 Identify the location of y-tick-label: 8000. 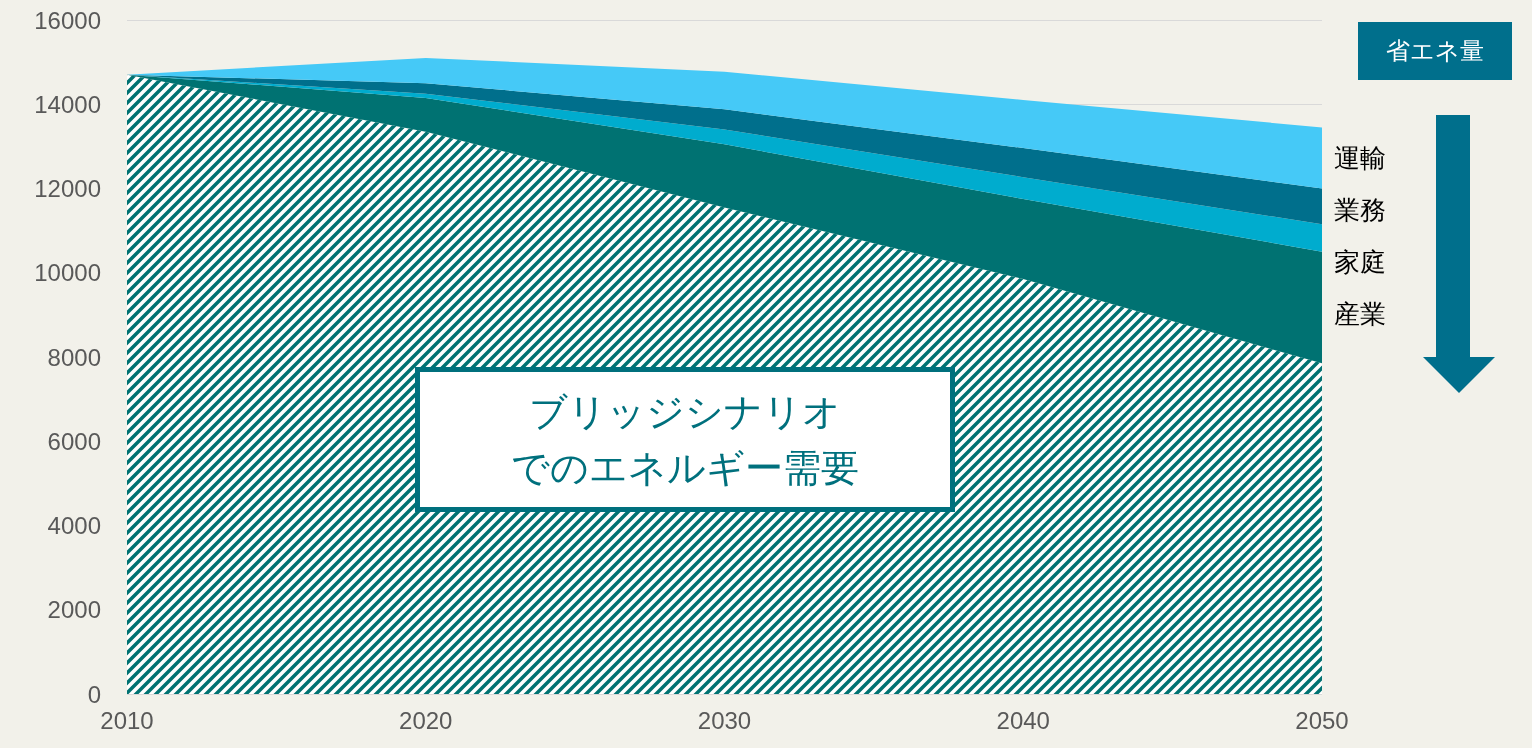
(74, 357).